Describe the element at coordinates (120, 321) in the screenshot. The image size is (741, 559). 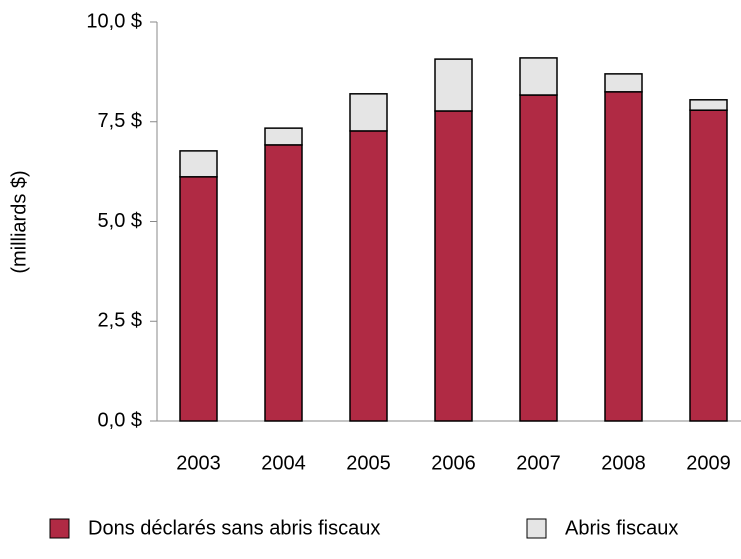
I see `y-tick-label: 2,5 $` at that location.